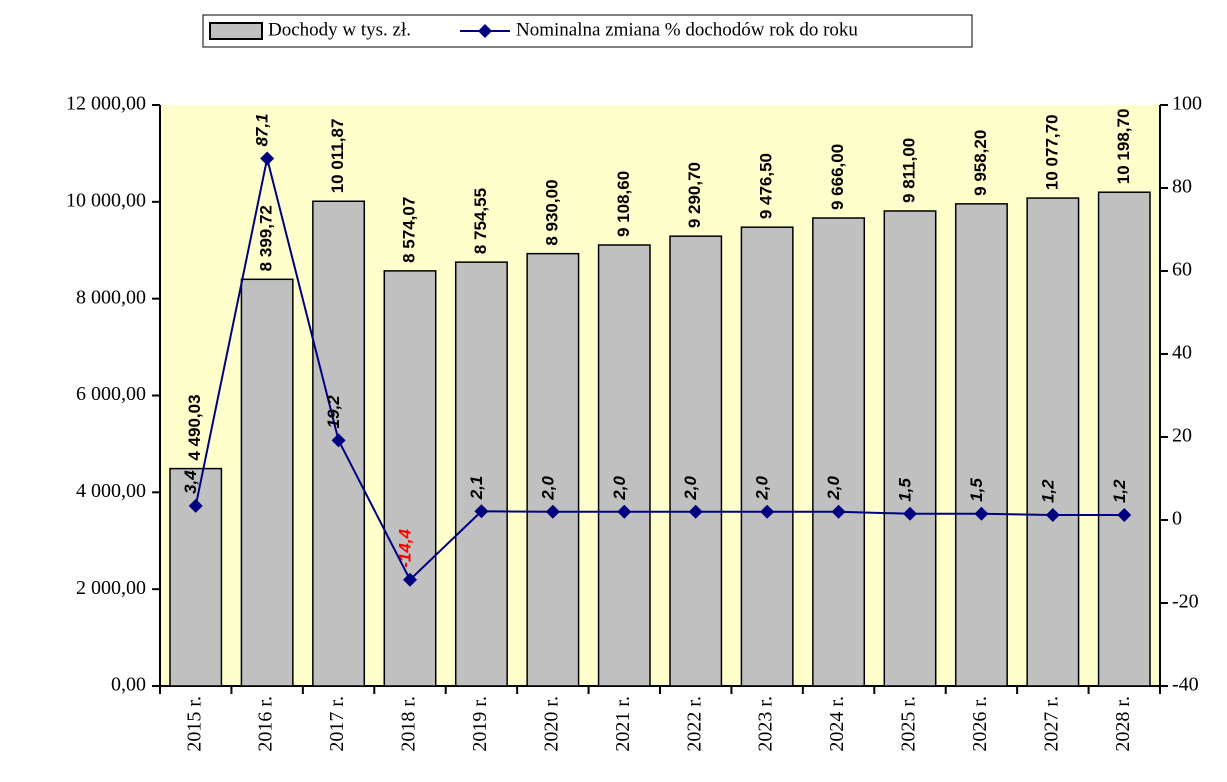 The height and width of the screenshot is (782, 1227). I want to click on bar-value-label: 9 108,60, so click(623, 204).